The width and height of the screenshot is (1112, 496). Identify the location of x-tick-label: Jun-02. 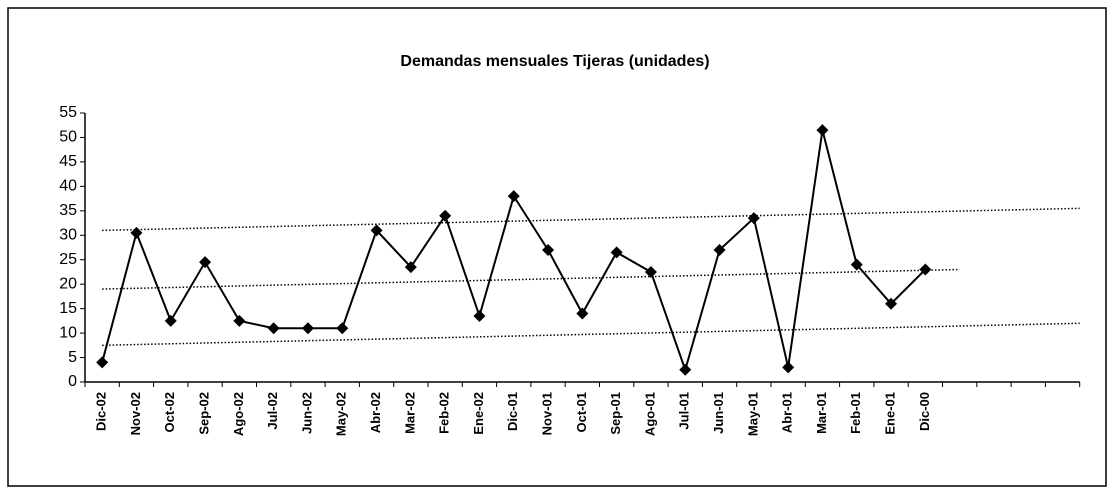
(306, 413).